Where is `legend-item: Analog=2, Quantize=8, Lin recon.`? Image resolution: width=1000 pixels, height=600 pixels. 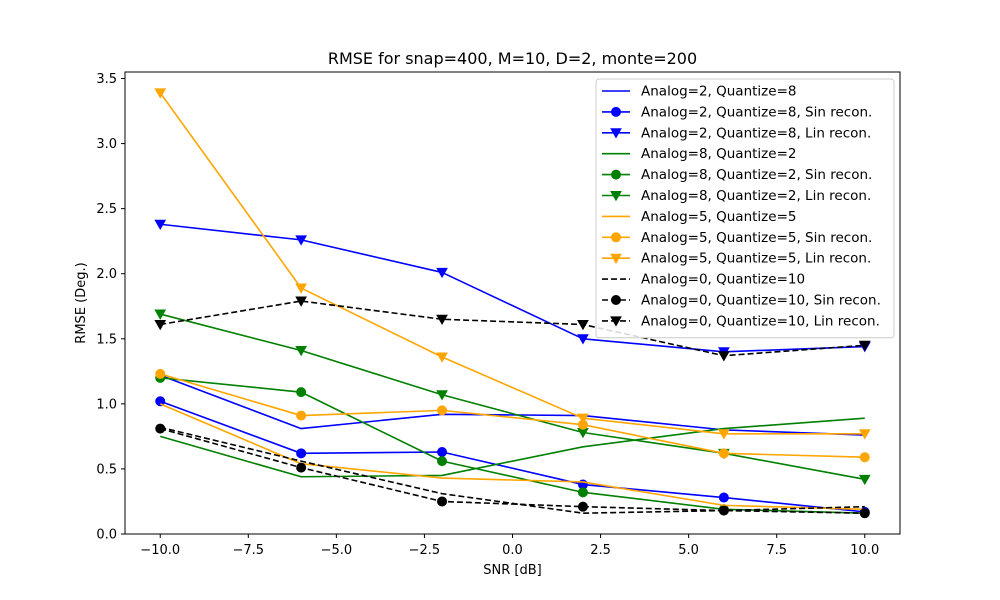
legend-item: Analog=2, Quantize=8, Lin recon. is located at coordinates (736, 133).